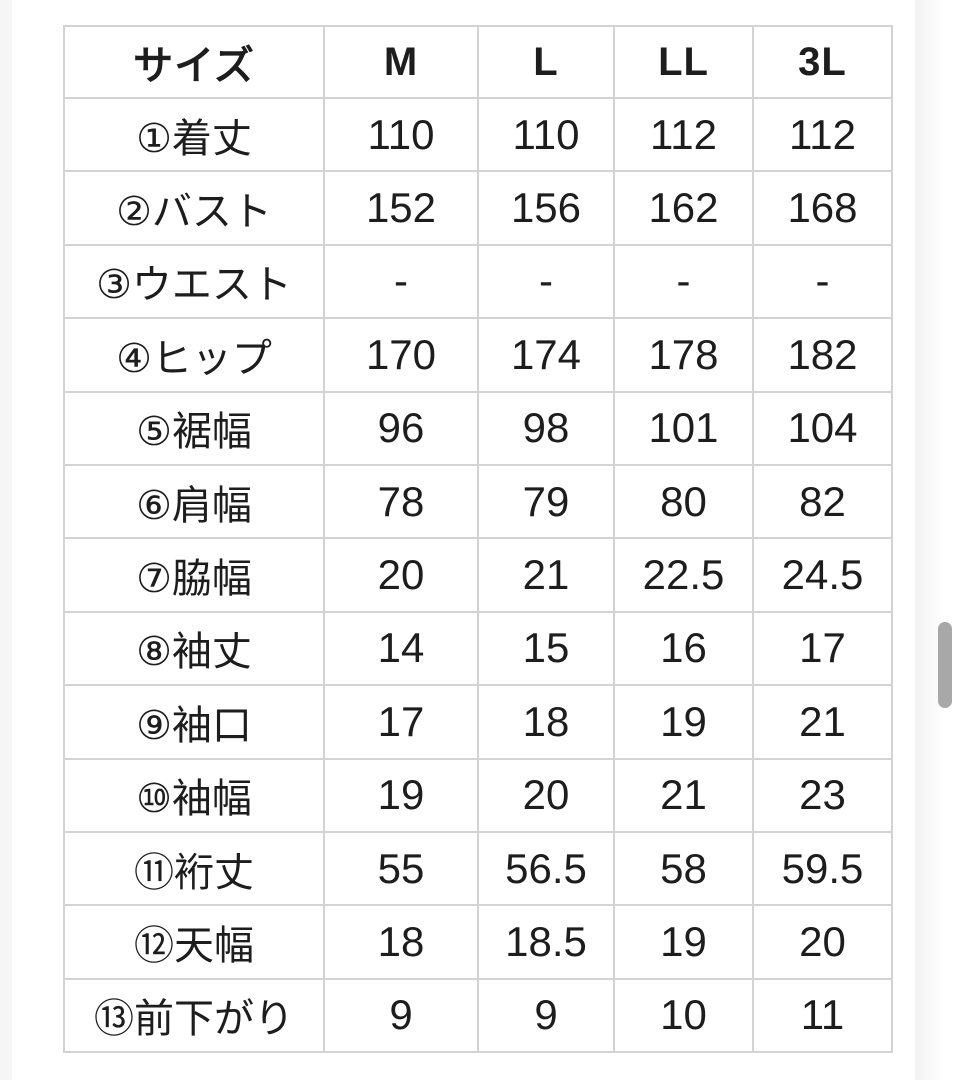  What do you see at coordinates (546, 355) in the screenshot?
I see `size-value-cell: 174` at bounding box center [546, 355].